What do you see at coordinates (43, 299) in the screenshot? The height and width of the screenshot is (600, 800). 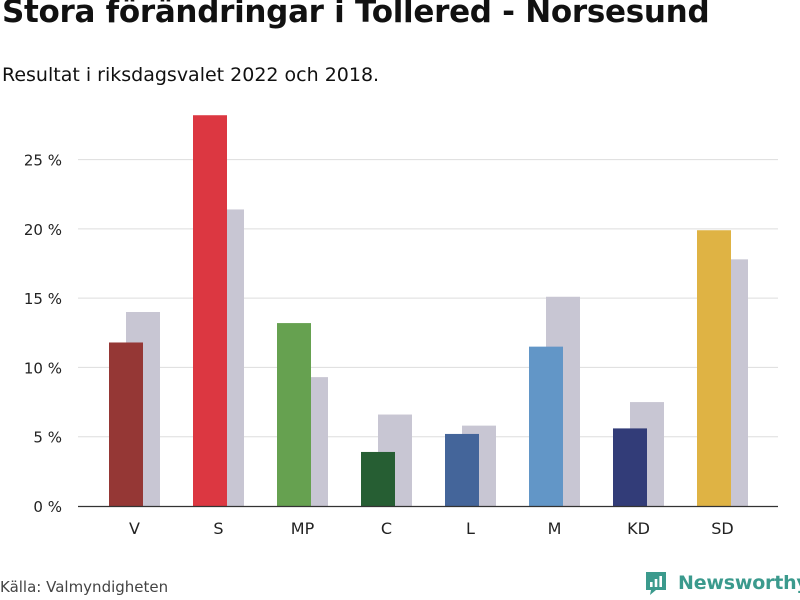 I see `y-tick-label: 15 %` at bounding box center [43, 299].